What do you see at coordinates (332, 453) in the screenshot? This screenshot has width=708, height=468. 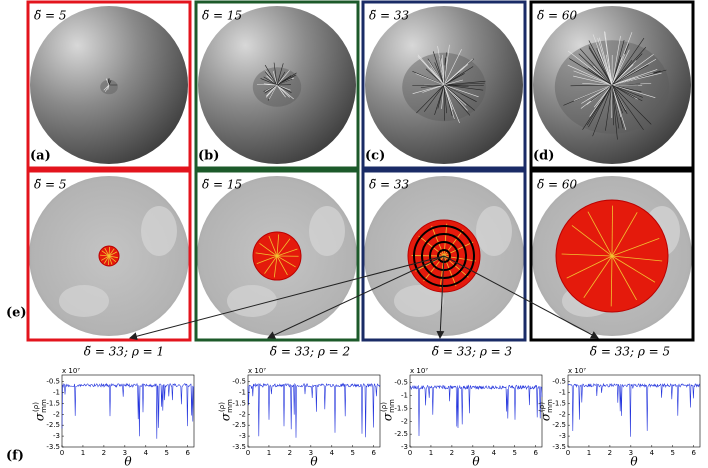 I see `x-tick-label: 4` at bounding box center [332, 453].